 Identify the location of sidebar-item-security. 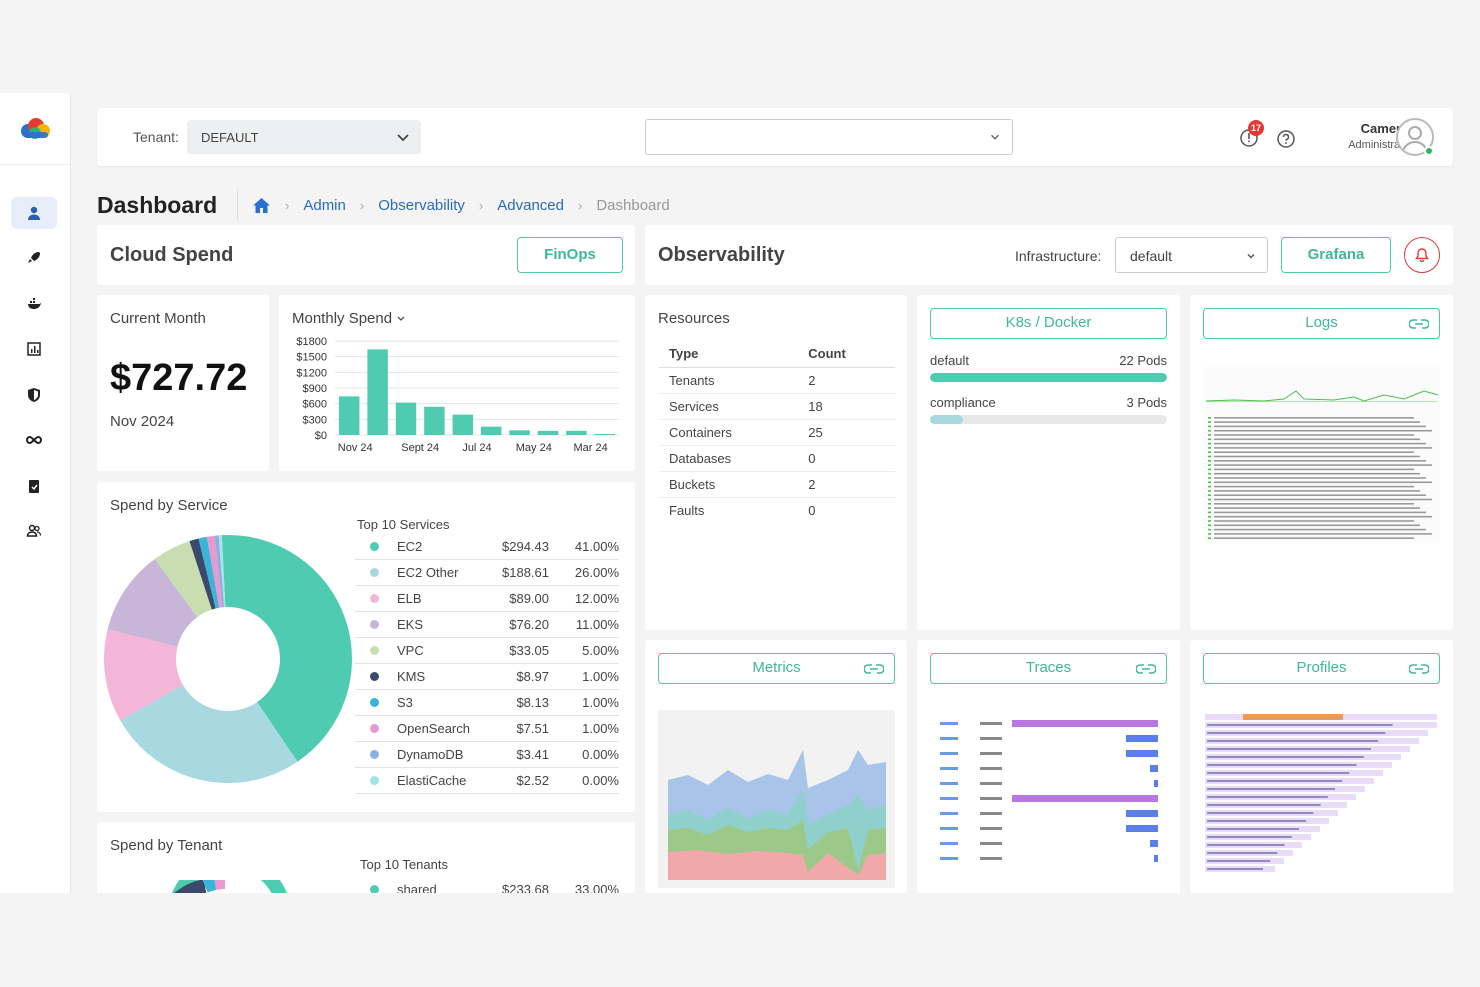
(34, 395).